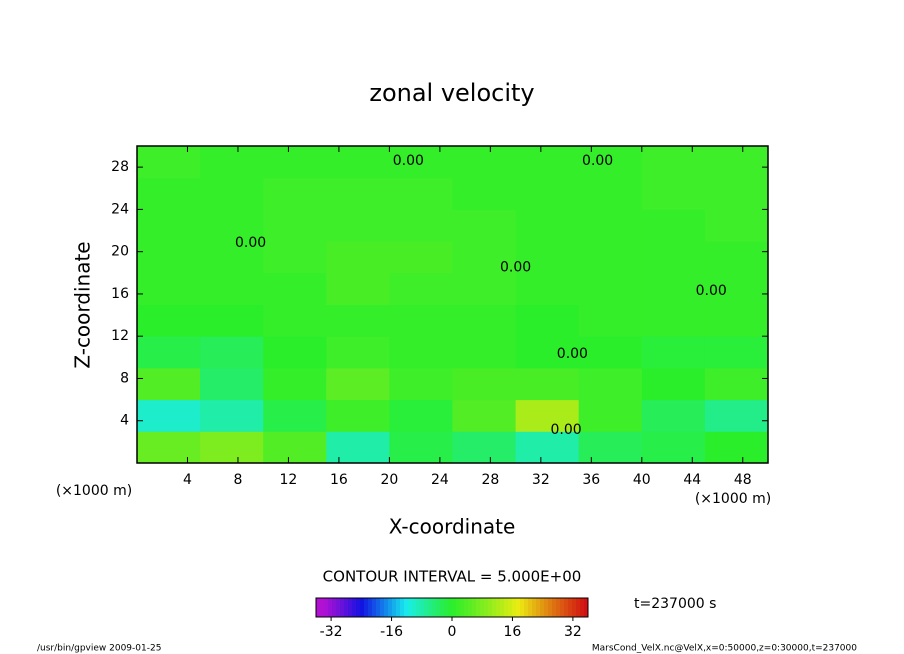 Image resolution: width=904 pixels, height=654 pixels. Describe the element at coordinates (675, 604) in the screenshot. I see `time-label: t=237000 s` at that location.